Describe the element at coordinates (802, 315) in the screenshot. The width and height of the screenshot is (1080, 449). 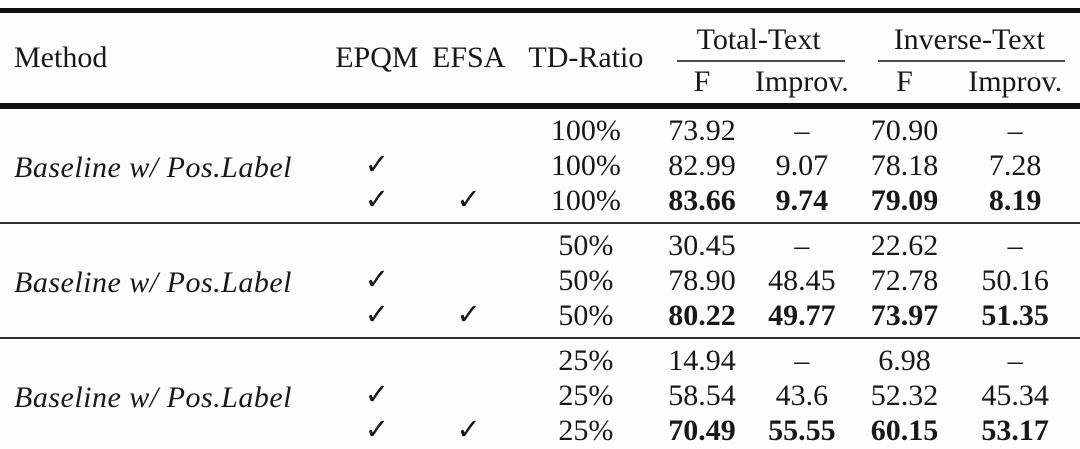
I see `total-improv-cell: 49.77` at that location.